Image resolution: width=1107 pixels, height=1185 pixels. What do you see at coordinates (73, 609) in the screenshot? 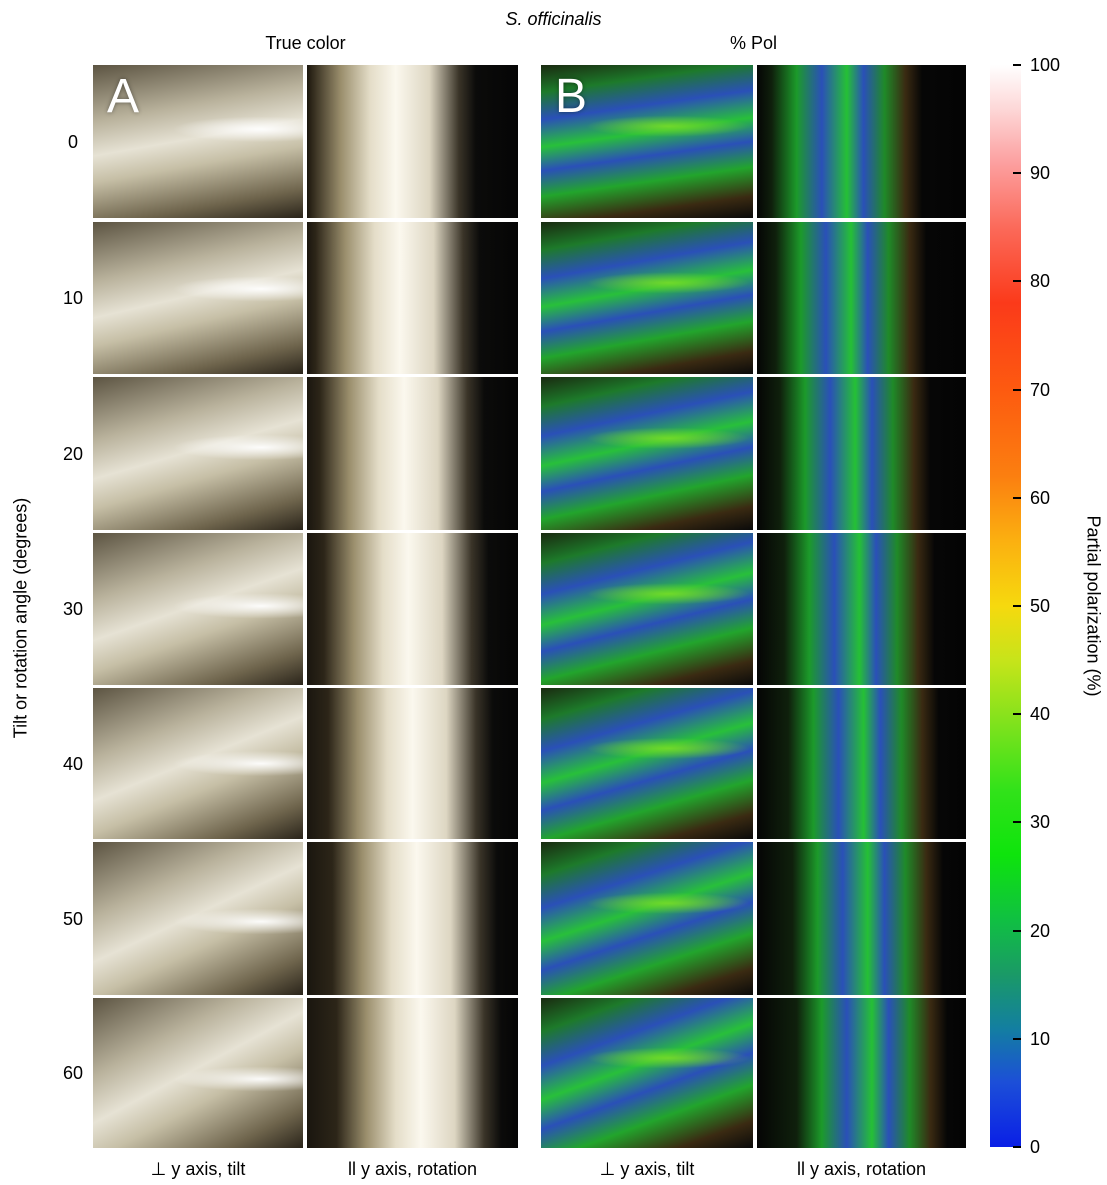
I see `row-label-30: 30` at bounding box center [73, 609].